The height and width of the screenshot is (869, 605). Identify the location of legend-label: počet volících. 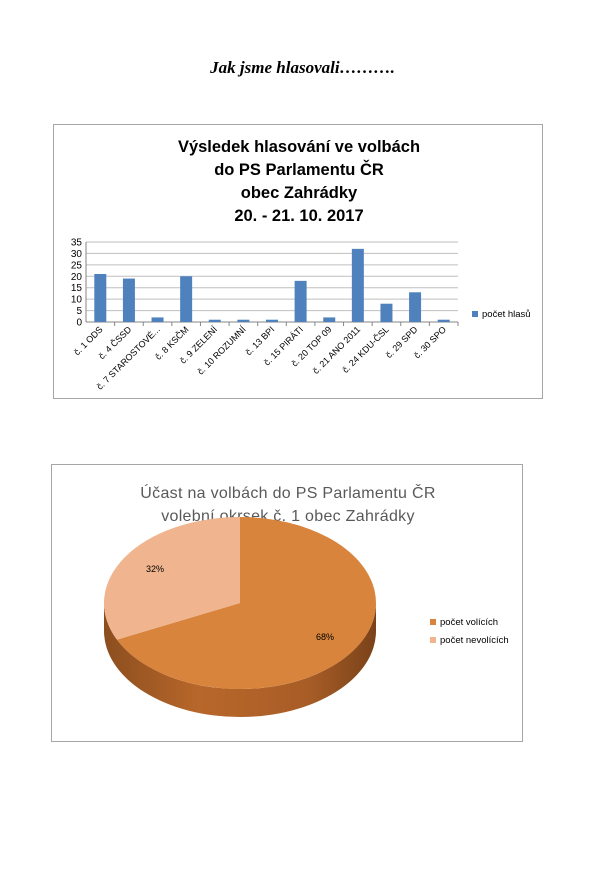
(469, 622).